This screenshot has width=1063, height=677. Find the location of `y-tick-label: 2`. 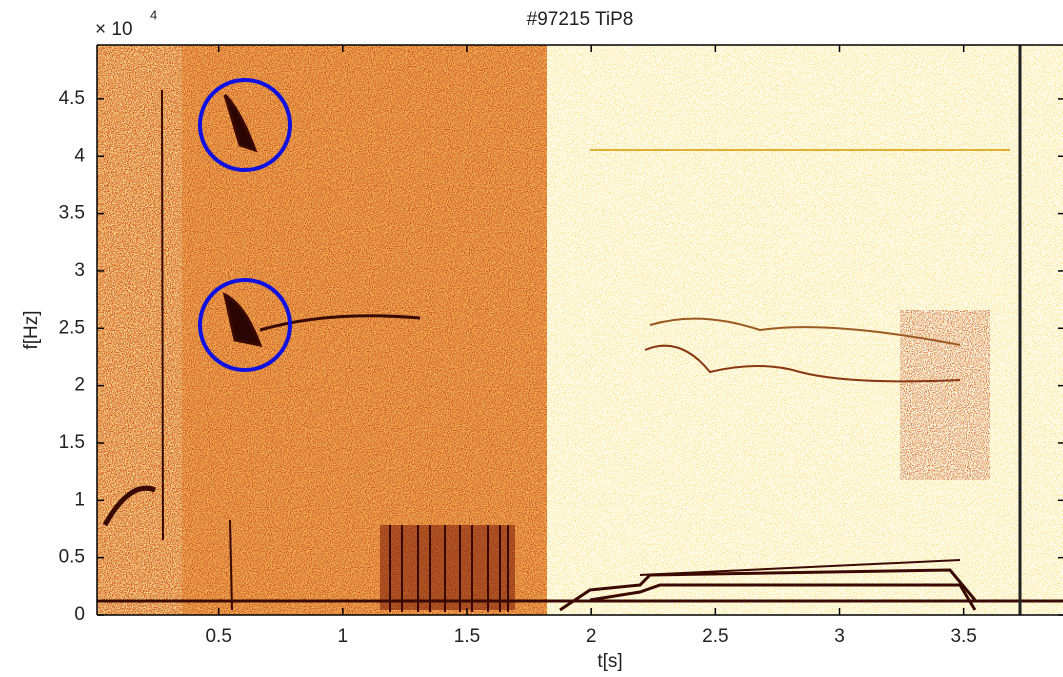

y-tick-label: 2 is located at coordinates (79, 385).